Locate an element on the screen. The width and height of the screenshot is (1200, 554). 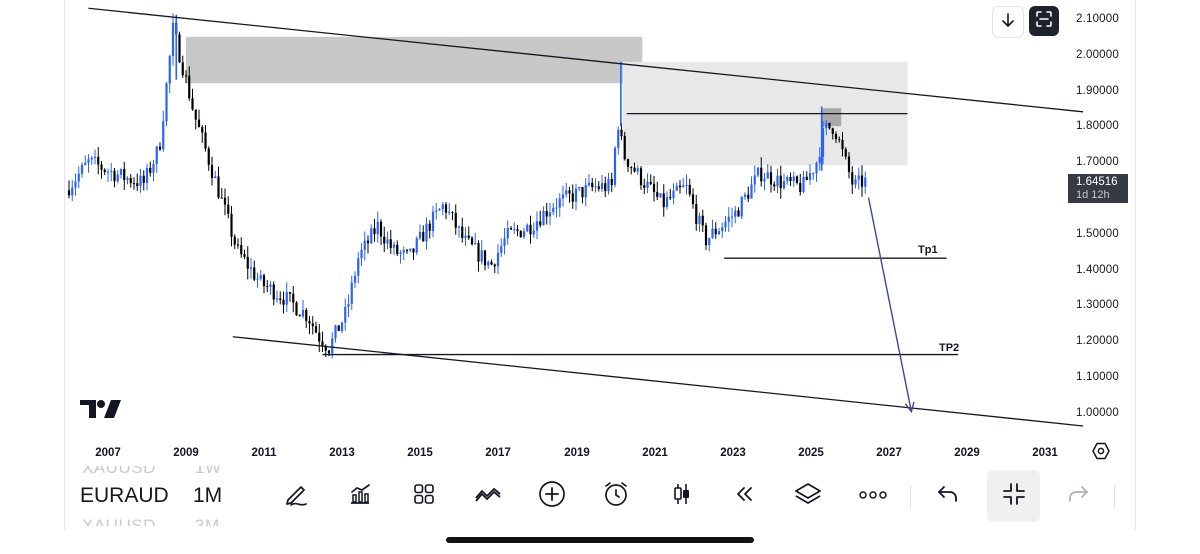
year-tick: 2029 is located at coordinates (967, 453).